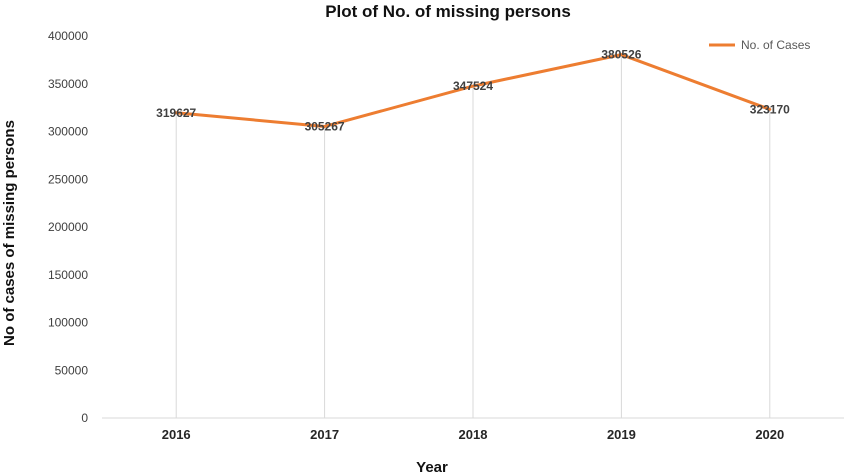  I want to click on y-tick-label: 350000, so click(68, 84).